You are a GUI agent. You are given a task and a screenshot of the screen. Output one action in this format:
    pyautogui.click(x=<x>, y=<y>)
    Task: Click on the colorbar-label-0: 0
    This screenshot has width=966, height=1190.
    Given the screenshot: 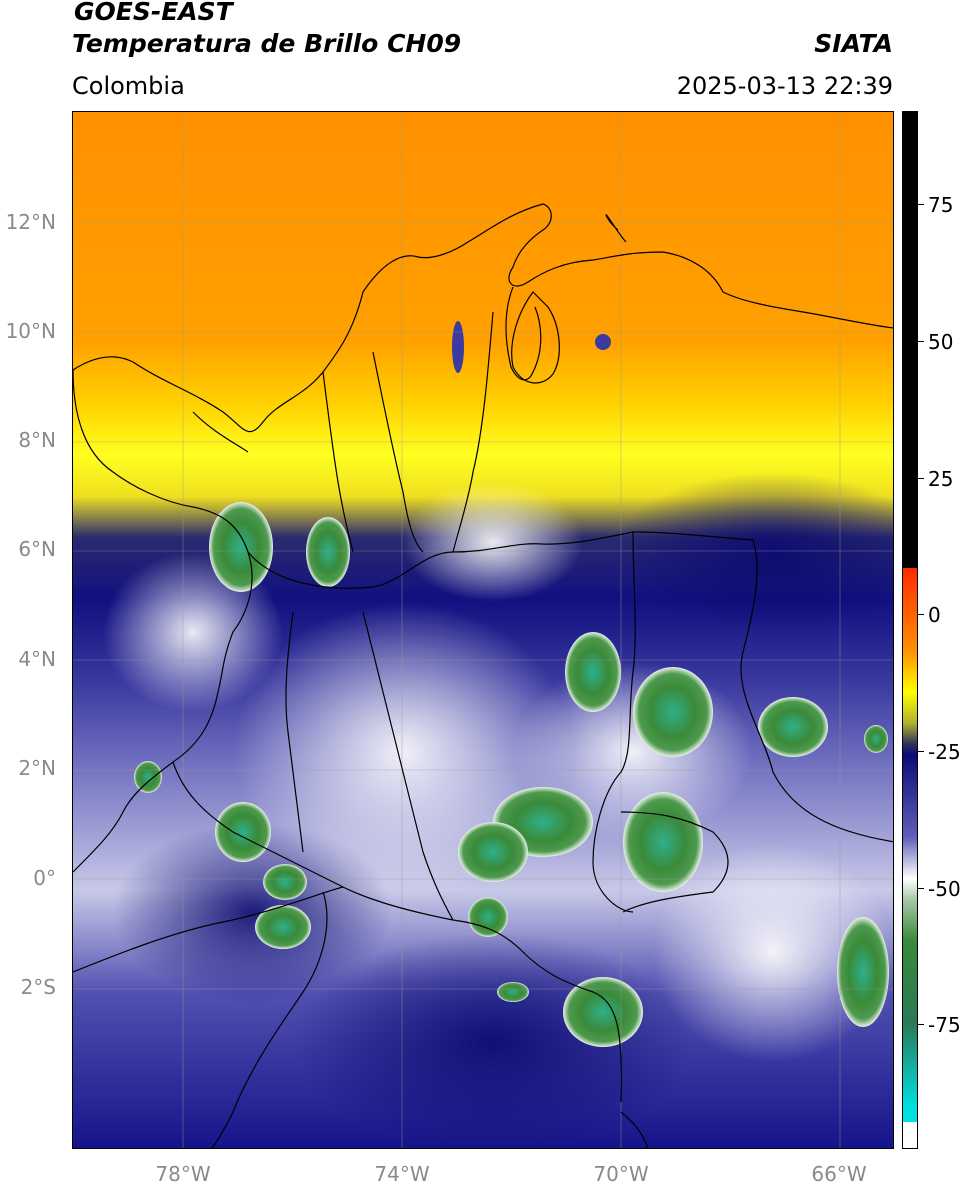 What is the action you would take?
    pyautogui.click(x=934, y=615)
    